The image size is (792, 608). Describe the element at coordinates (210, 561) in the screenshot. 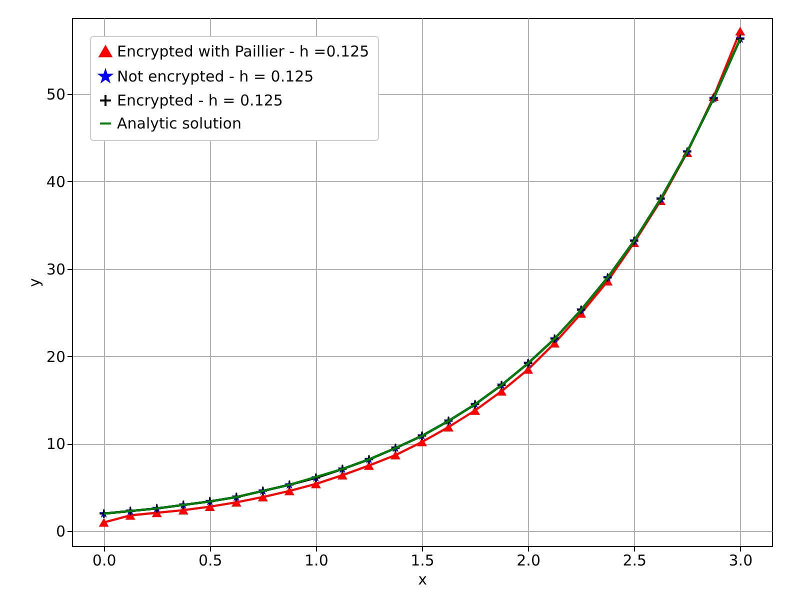

I see `x-tick-label: 0.5` at that location.